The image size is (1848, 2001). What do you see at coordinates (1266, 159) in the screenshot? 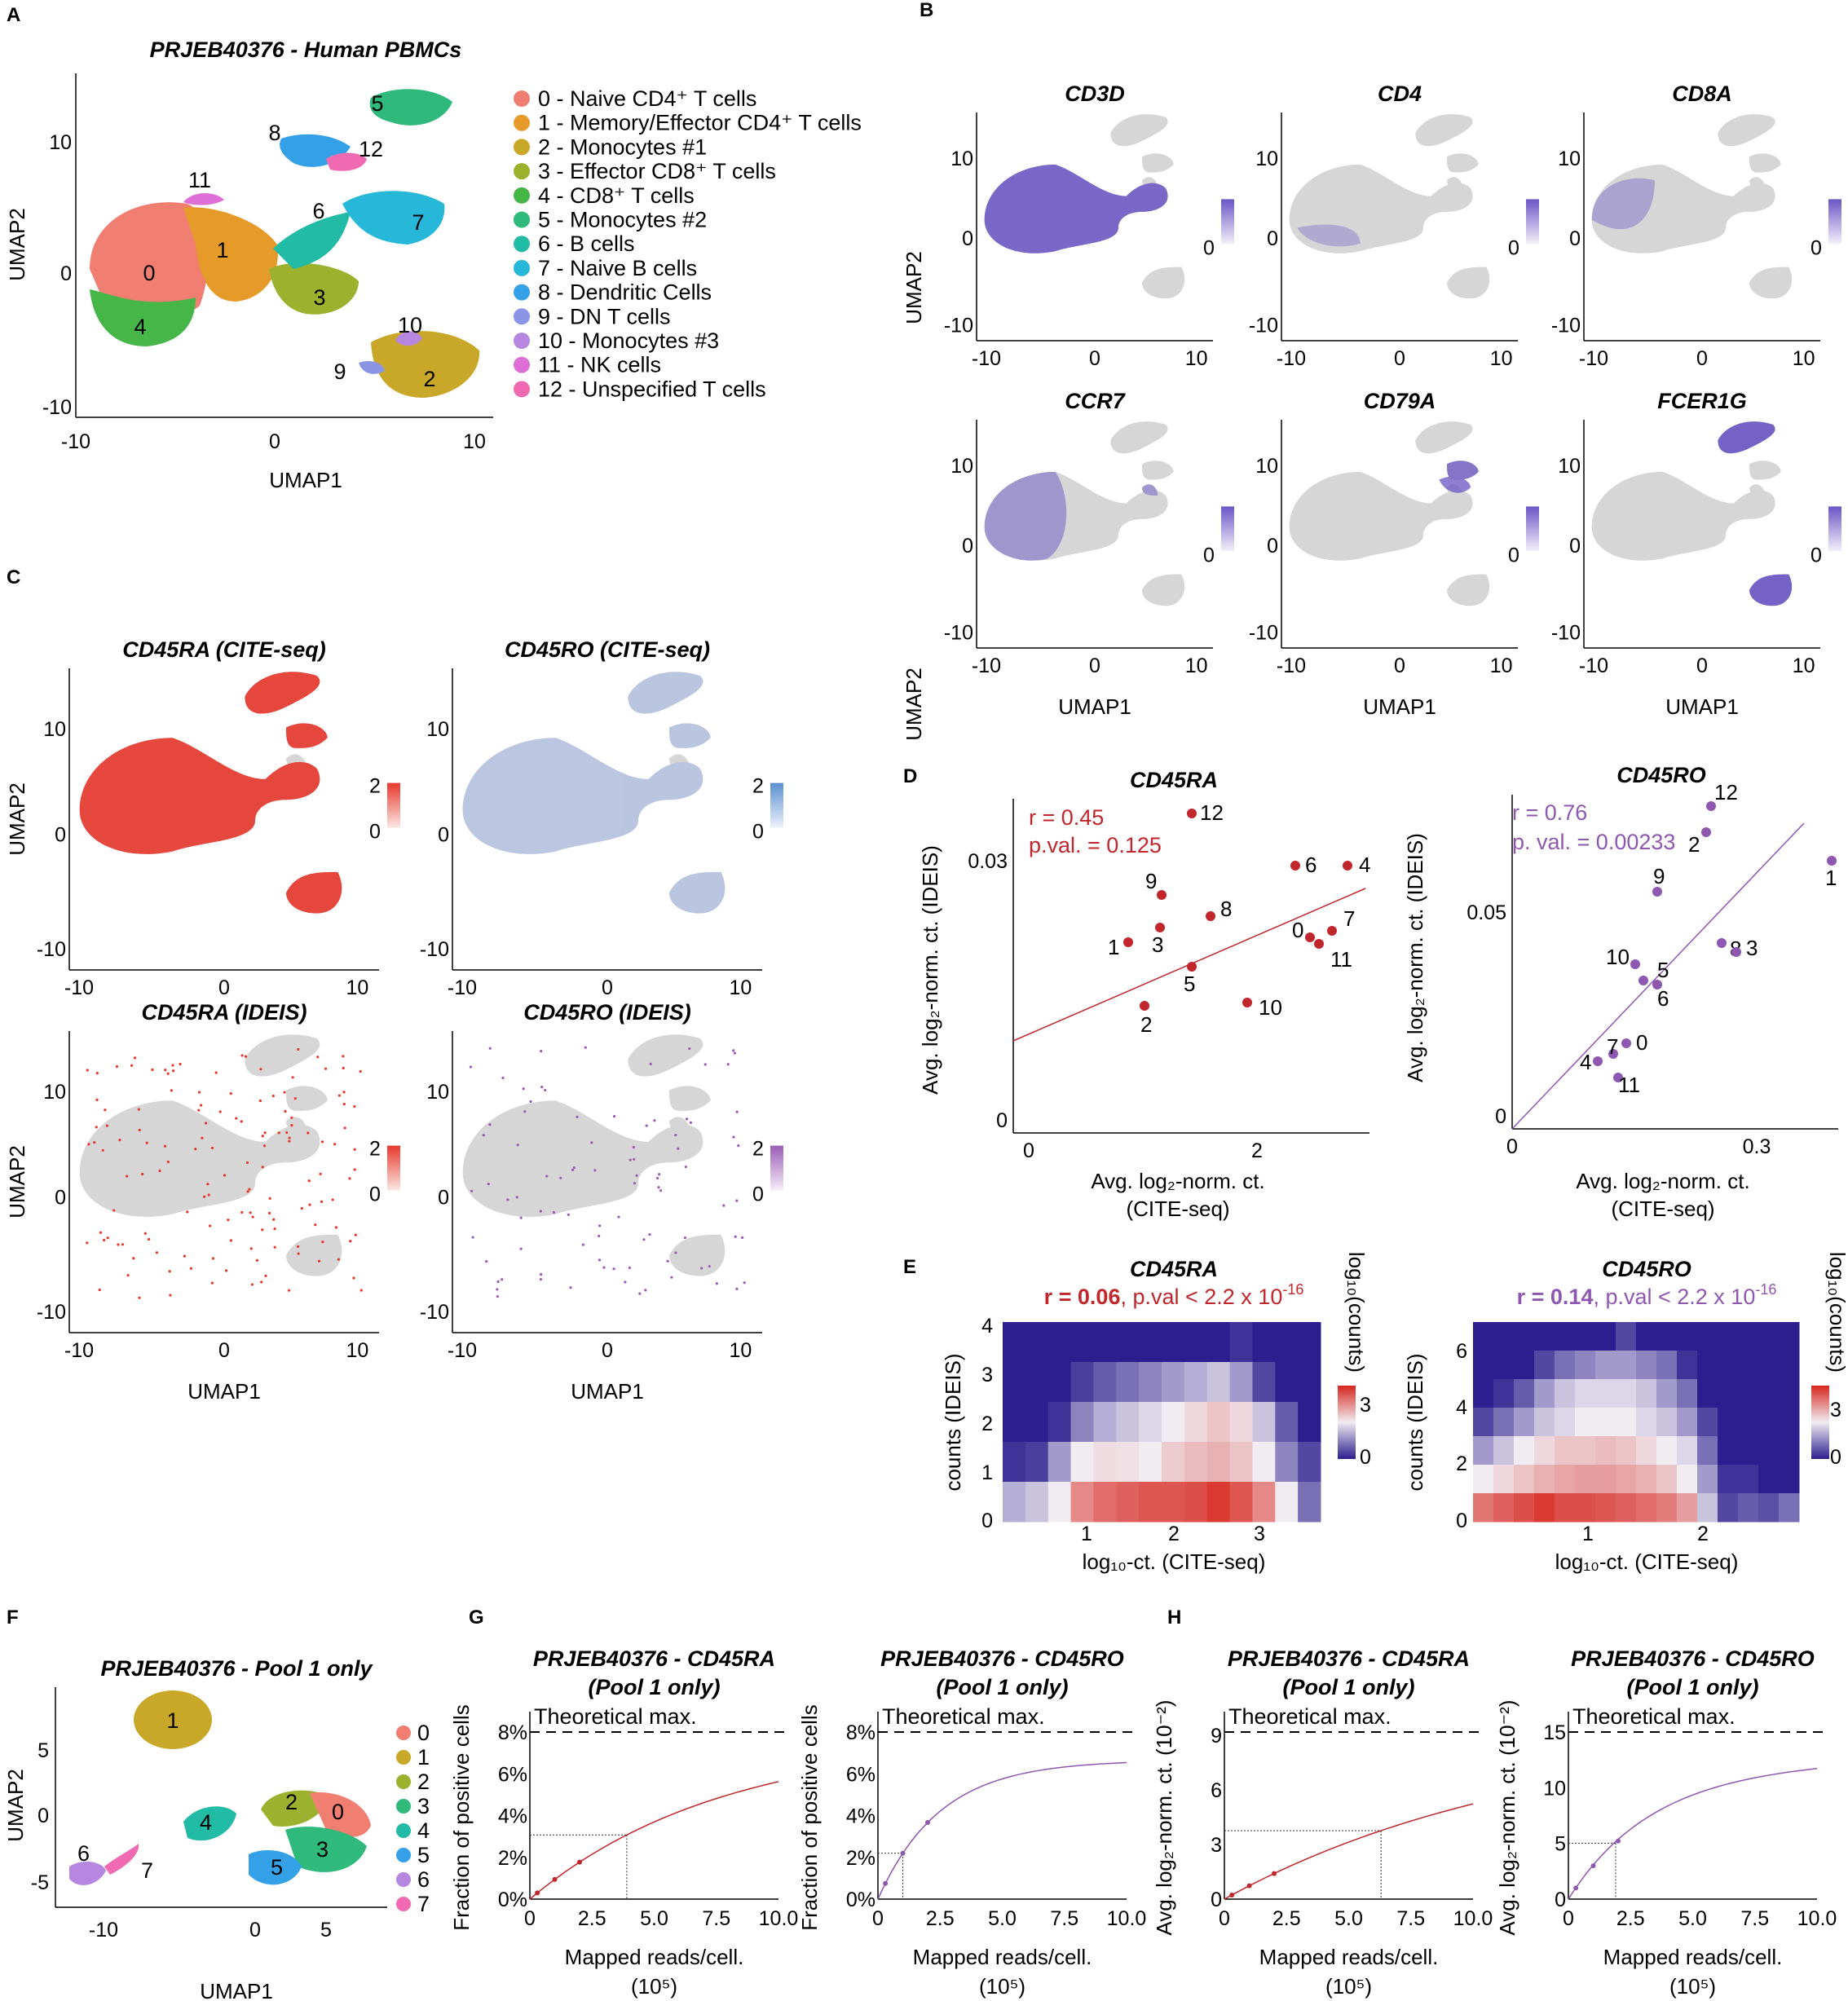
I see `b-umap-cd4-ytick-0: 10` at bounding box center [1266, 159].